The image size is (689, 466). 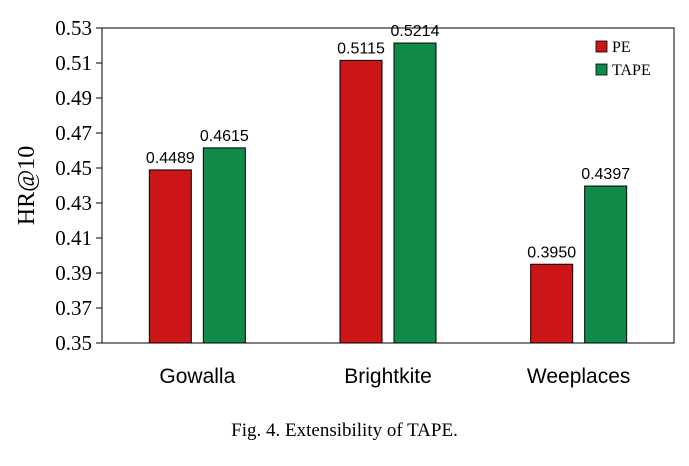 What do you see at coordinates (601, 69) in the screenshot?
I see `legend-swatch-tape` at bounding box center [601, 69].